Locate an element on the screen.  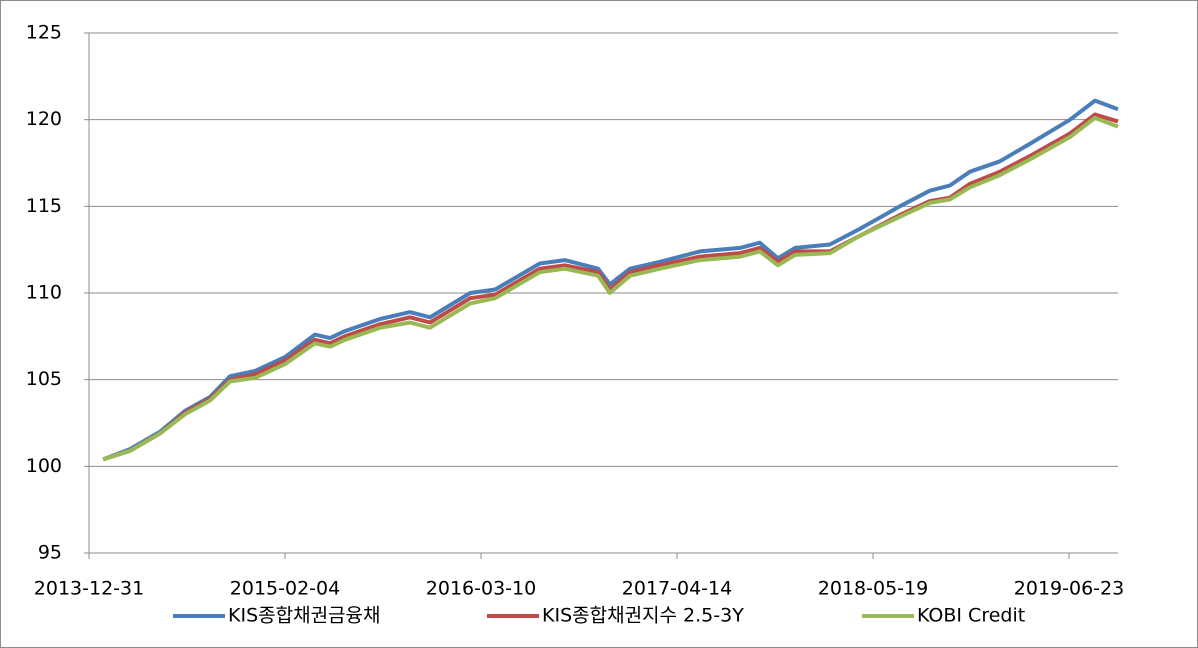
y-tick-label: 120 is located at coordinates (44, 119).